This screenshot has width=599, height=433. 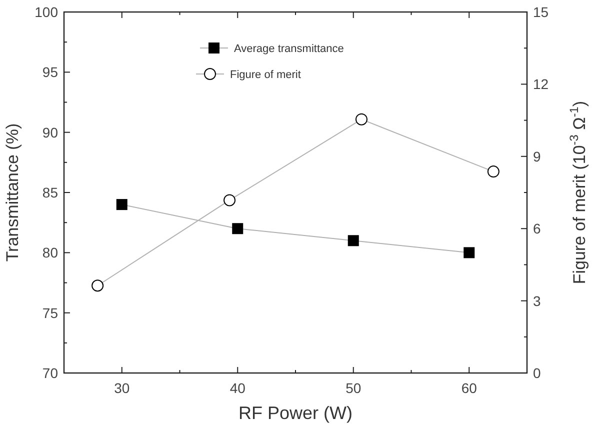 What do you see at coordinates (122, 388) in the screenshot?
I see `x-tick-label: 30` at bounding box center [122, 388].